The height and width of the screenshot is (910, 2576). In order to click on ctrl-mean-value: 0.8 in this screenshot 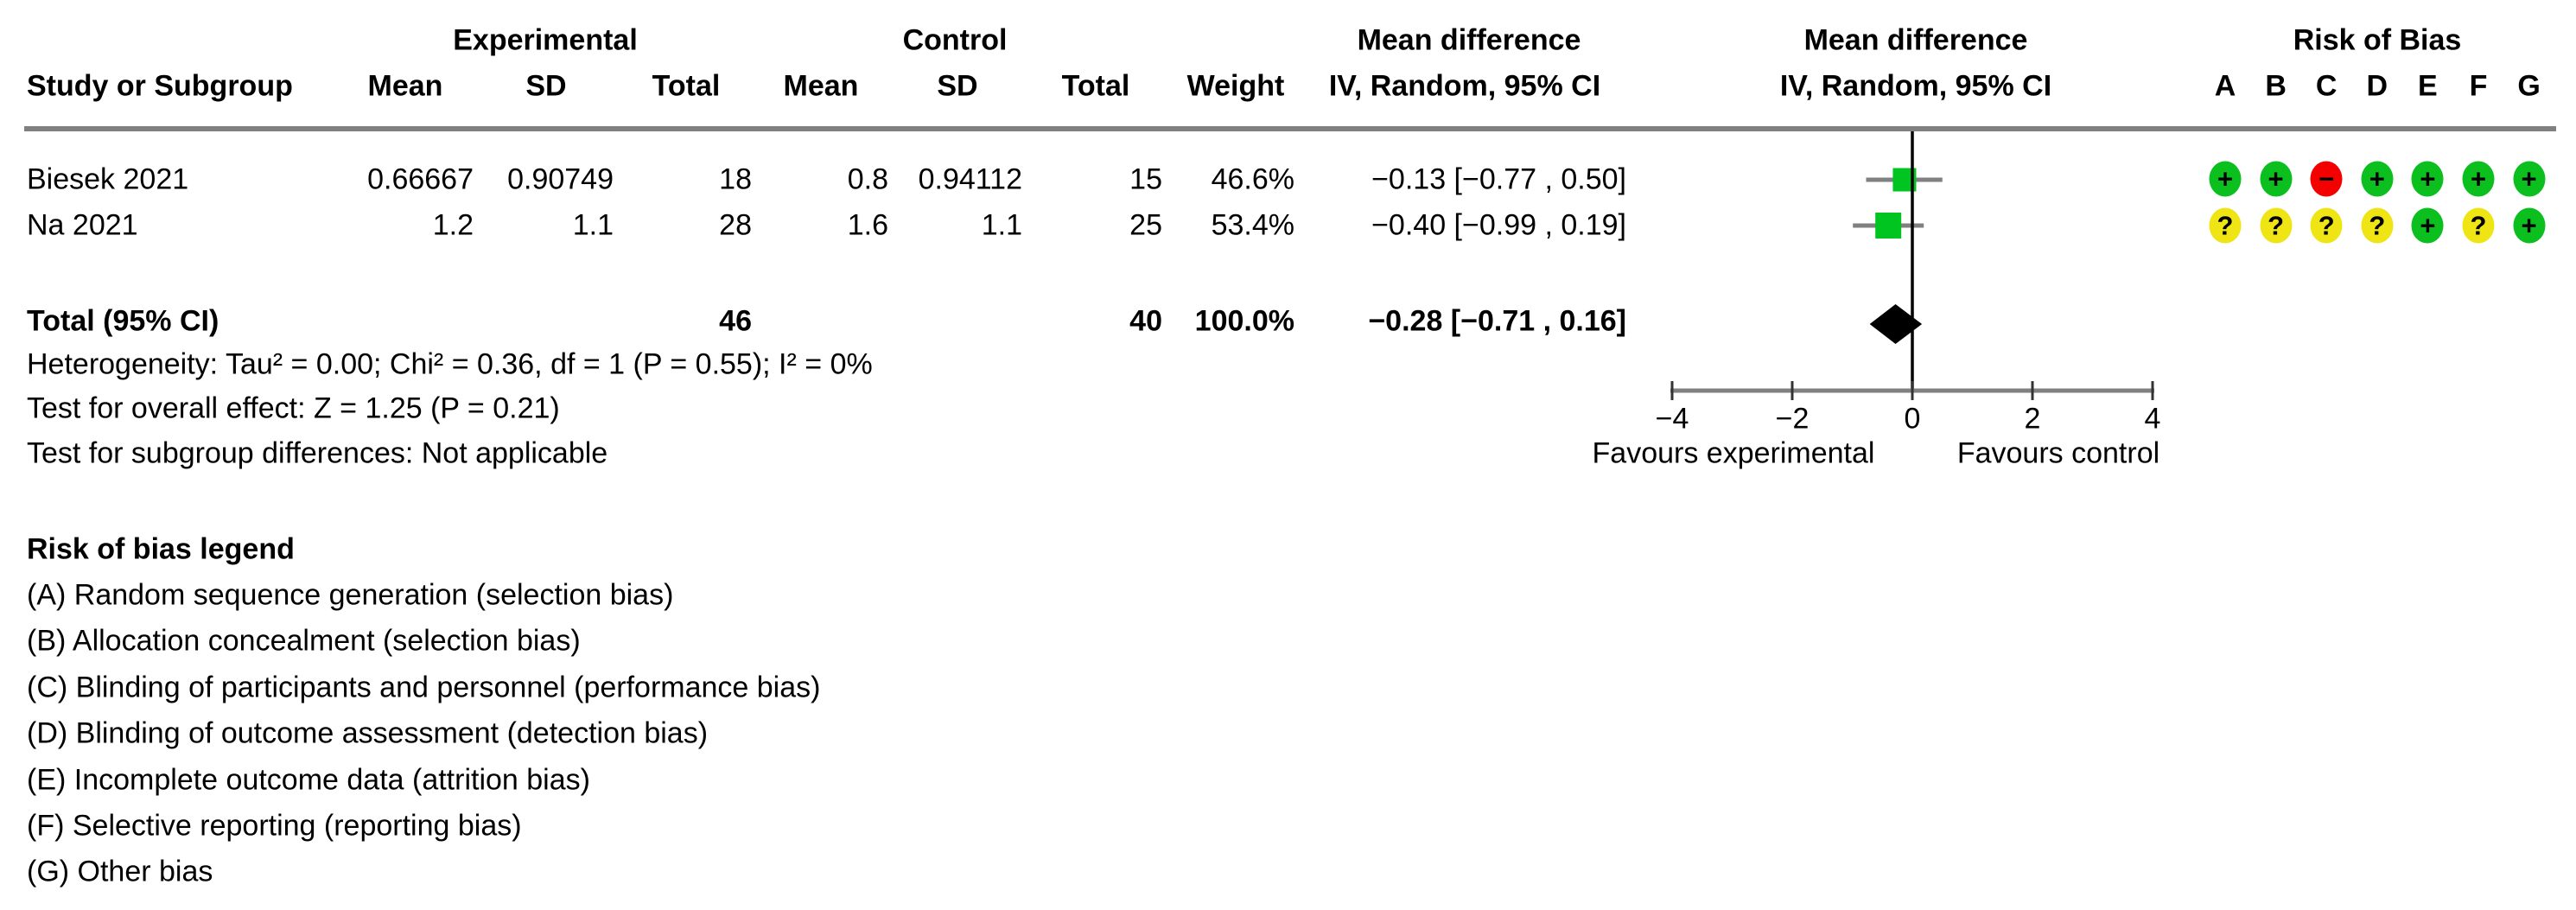, I will do `click(867, 179)`.